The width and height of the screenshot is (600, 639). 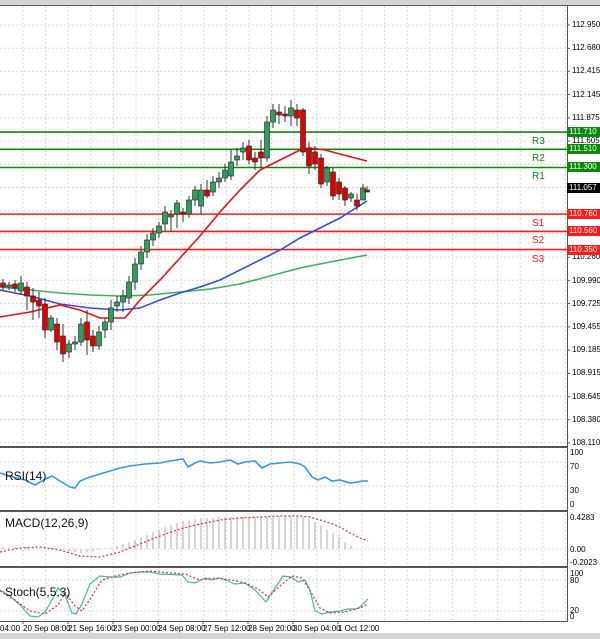 I want to click on price-tick-label: 108.380, so click(x=586, y=419).